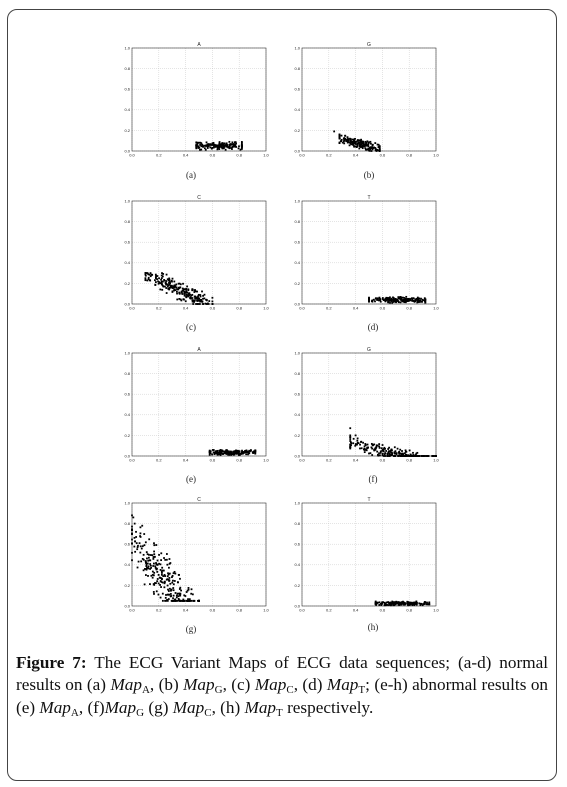 Image resolution: width=567 pixels, height=787 pixels. I want to click on plot-frame, so click(199, 99).